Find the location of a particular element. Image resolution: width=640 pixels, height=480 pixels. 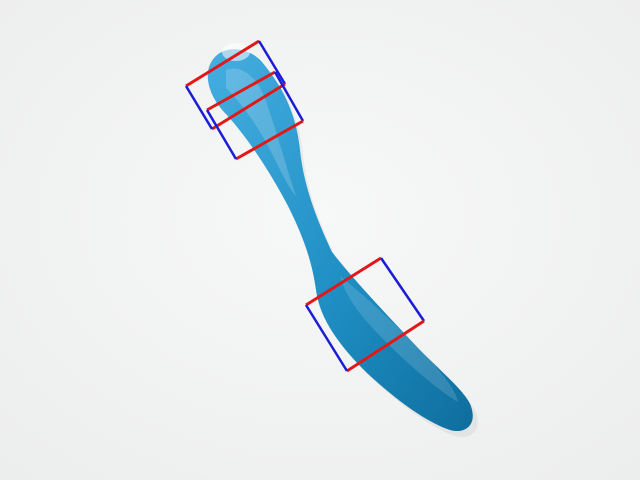

knife-highlight is located at coordinates (261, 132).